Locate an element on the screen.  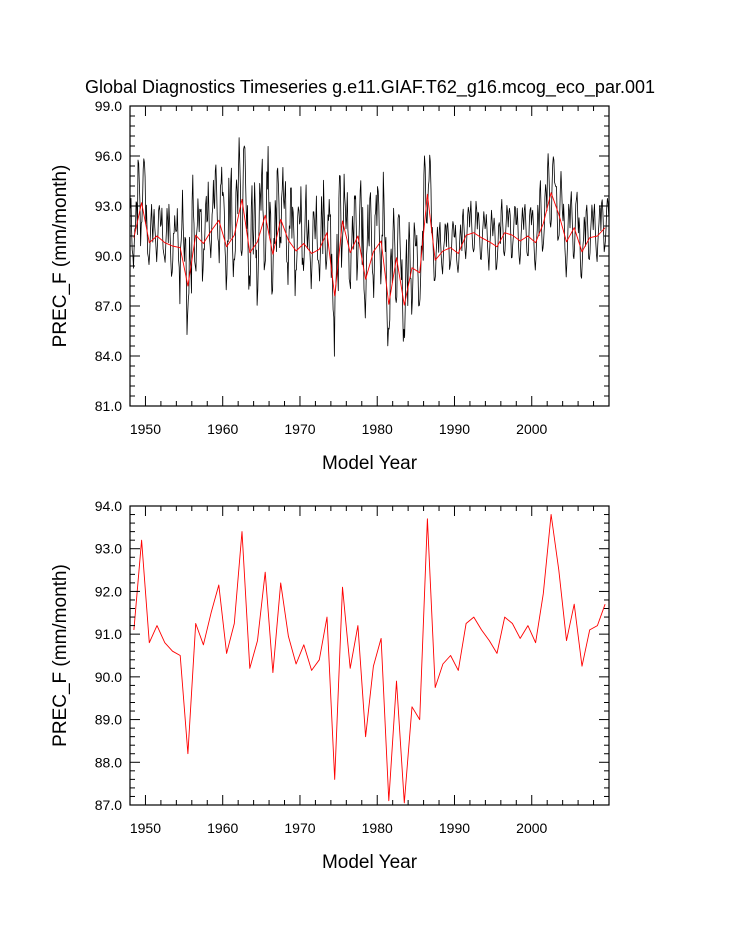
y-tick-label: 94.0 is located at coordinates (108, 506).